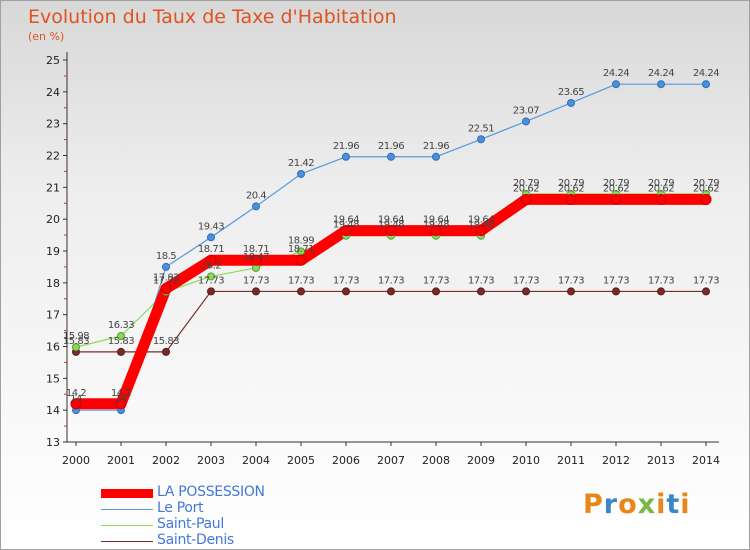  What do you see at coordinates (53, 156) in the screenshot?
I see `y-tick-label: 22` at bounding box center [53, 156].